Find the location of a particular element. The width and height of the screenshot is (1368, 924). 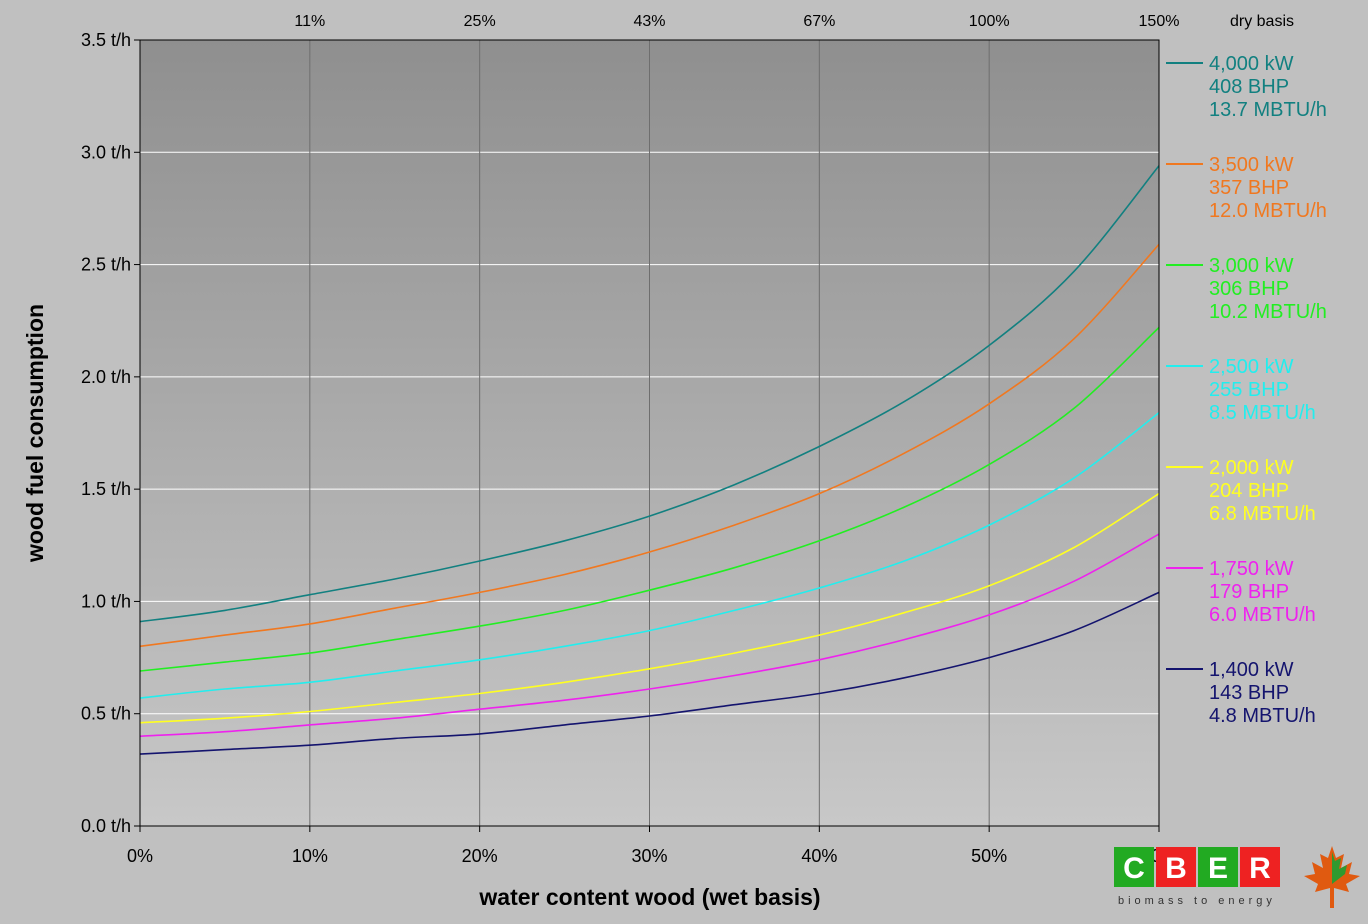

logo-letter: C is located at coordinates (1134, 868).